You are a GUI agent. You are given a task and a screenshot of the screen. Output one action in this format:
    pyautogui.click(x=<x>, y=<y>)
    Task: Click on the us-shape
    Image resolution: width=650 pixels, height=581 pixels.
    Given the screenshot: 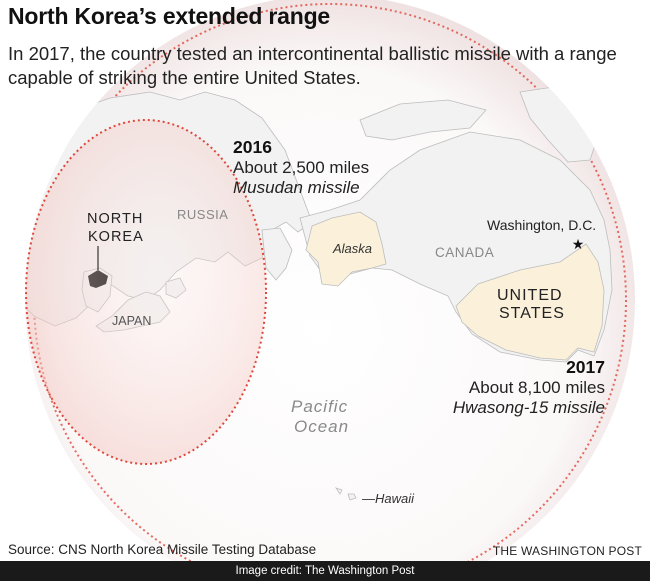 What is the action you would take?
    pyautogui.click(x=530, y=302)
    